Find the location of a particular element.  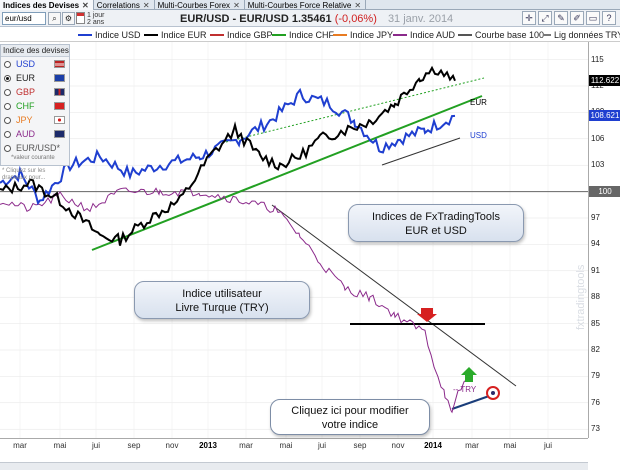

y-tick-label: 79 is located at coordinates (595, 376).